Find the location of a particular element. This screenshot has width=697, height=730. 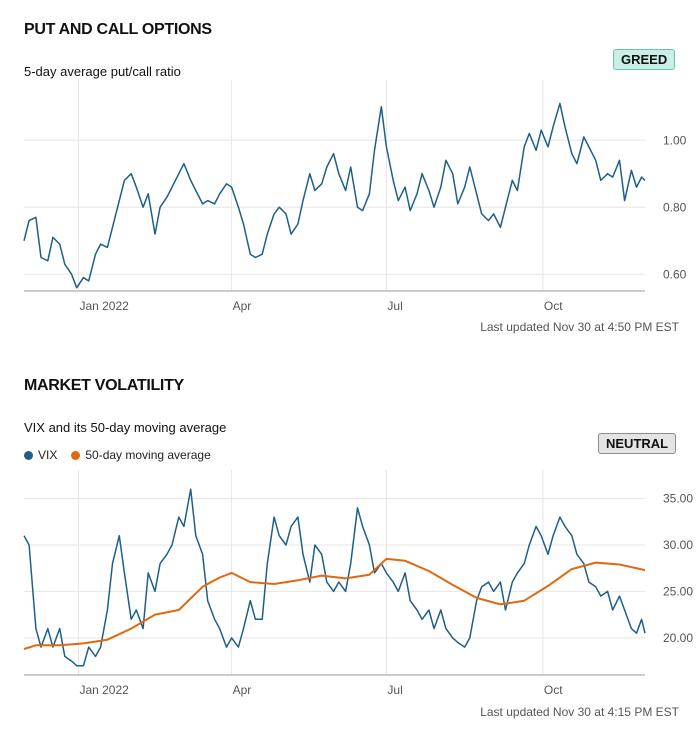

put-call-subtitle: 5-day average put/call ratio is located at coordinates (102, 71).